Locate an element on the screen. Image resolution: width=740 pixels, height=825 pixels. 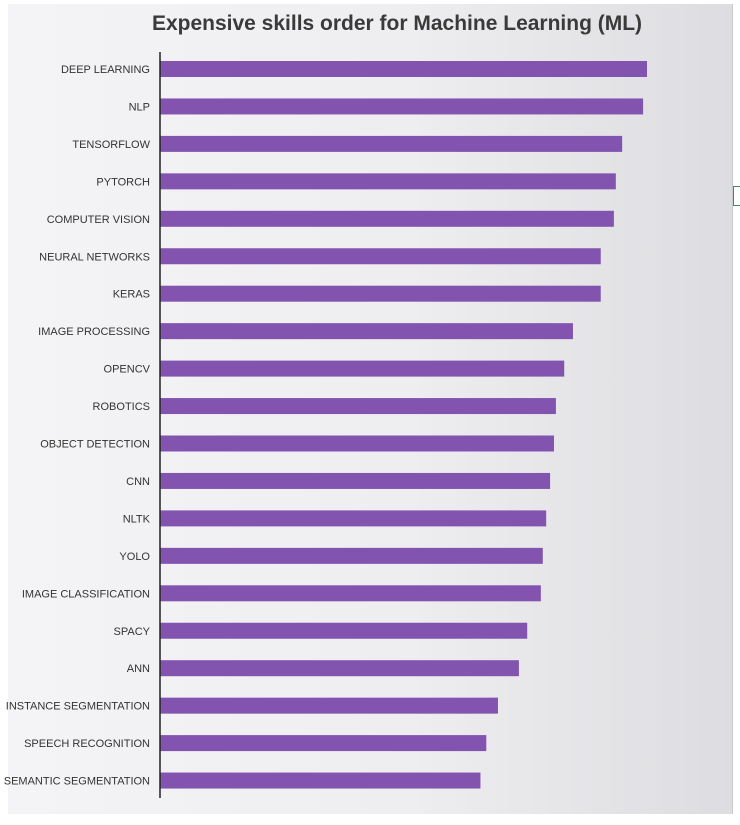
bar-ann is located at coordinates (339, 668).